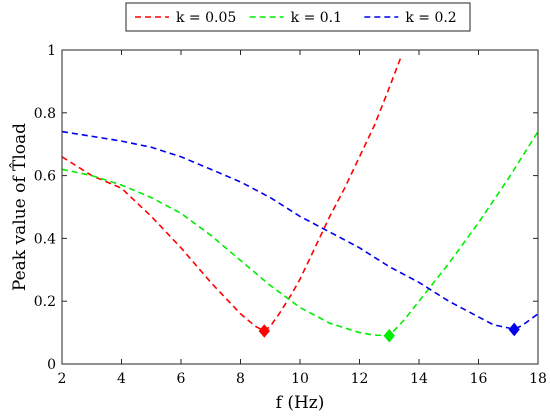 This screenshot has width=550, height=418. Describe the element at coordinates (300, 403) in the screenshot. I see `x-axis-label: f (Hz)` at that location.